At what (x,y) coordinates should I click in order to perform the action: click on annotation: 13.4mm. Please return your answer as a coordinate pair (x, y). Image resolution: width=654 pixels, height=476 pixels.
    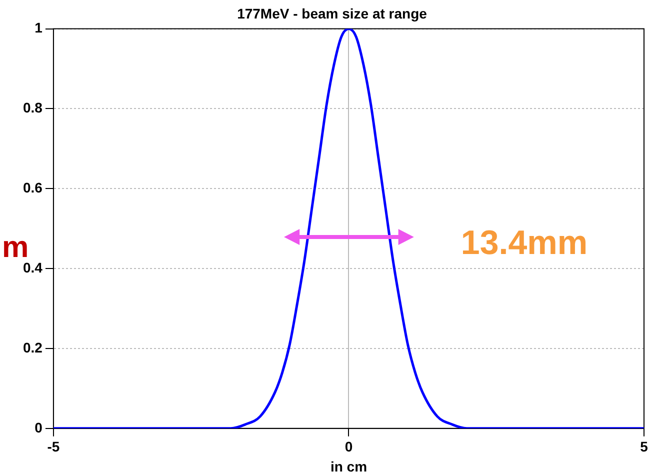
    Looking at the image, I should click on (524, 243).